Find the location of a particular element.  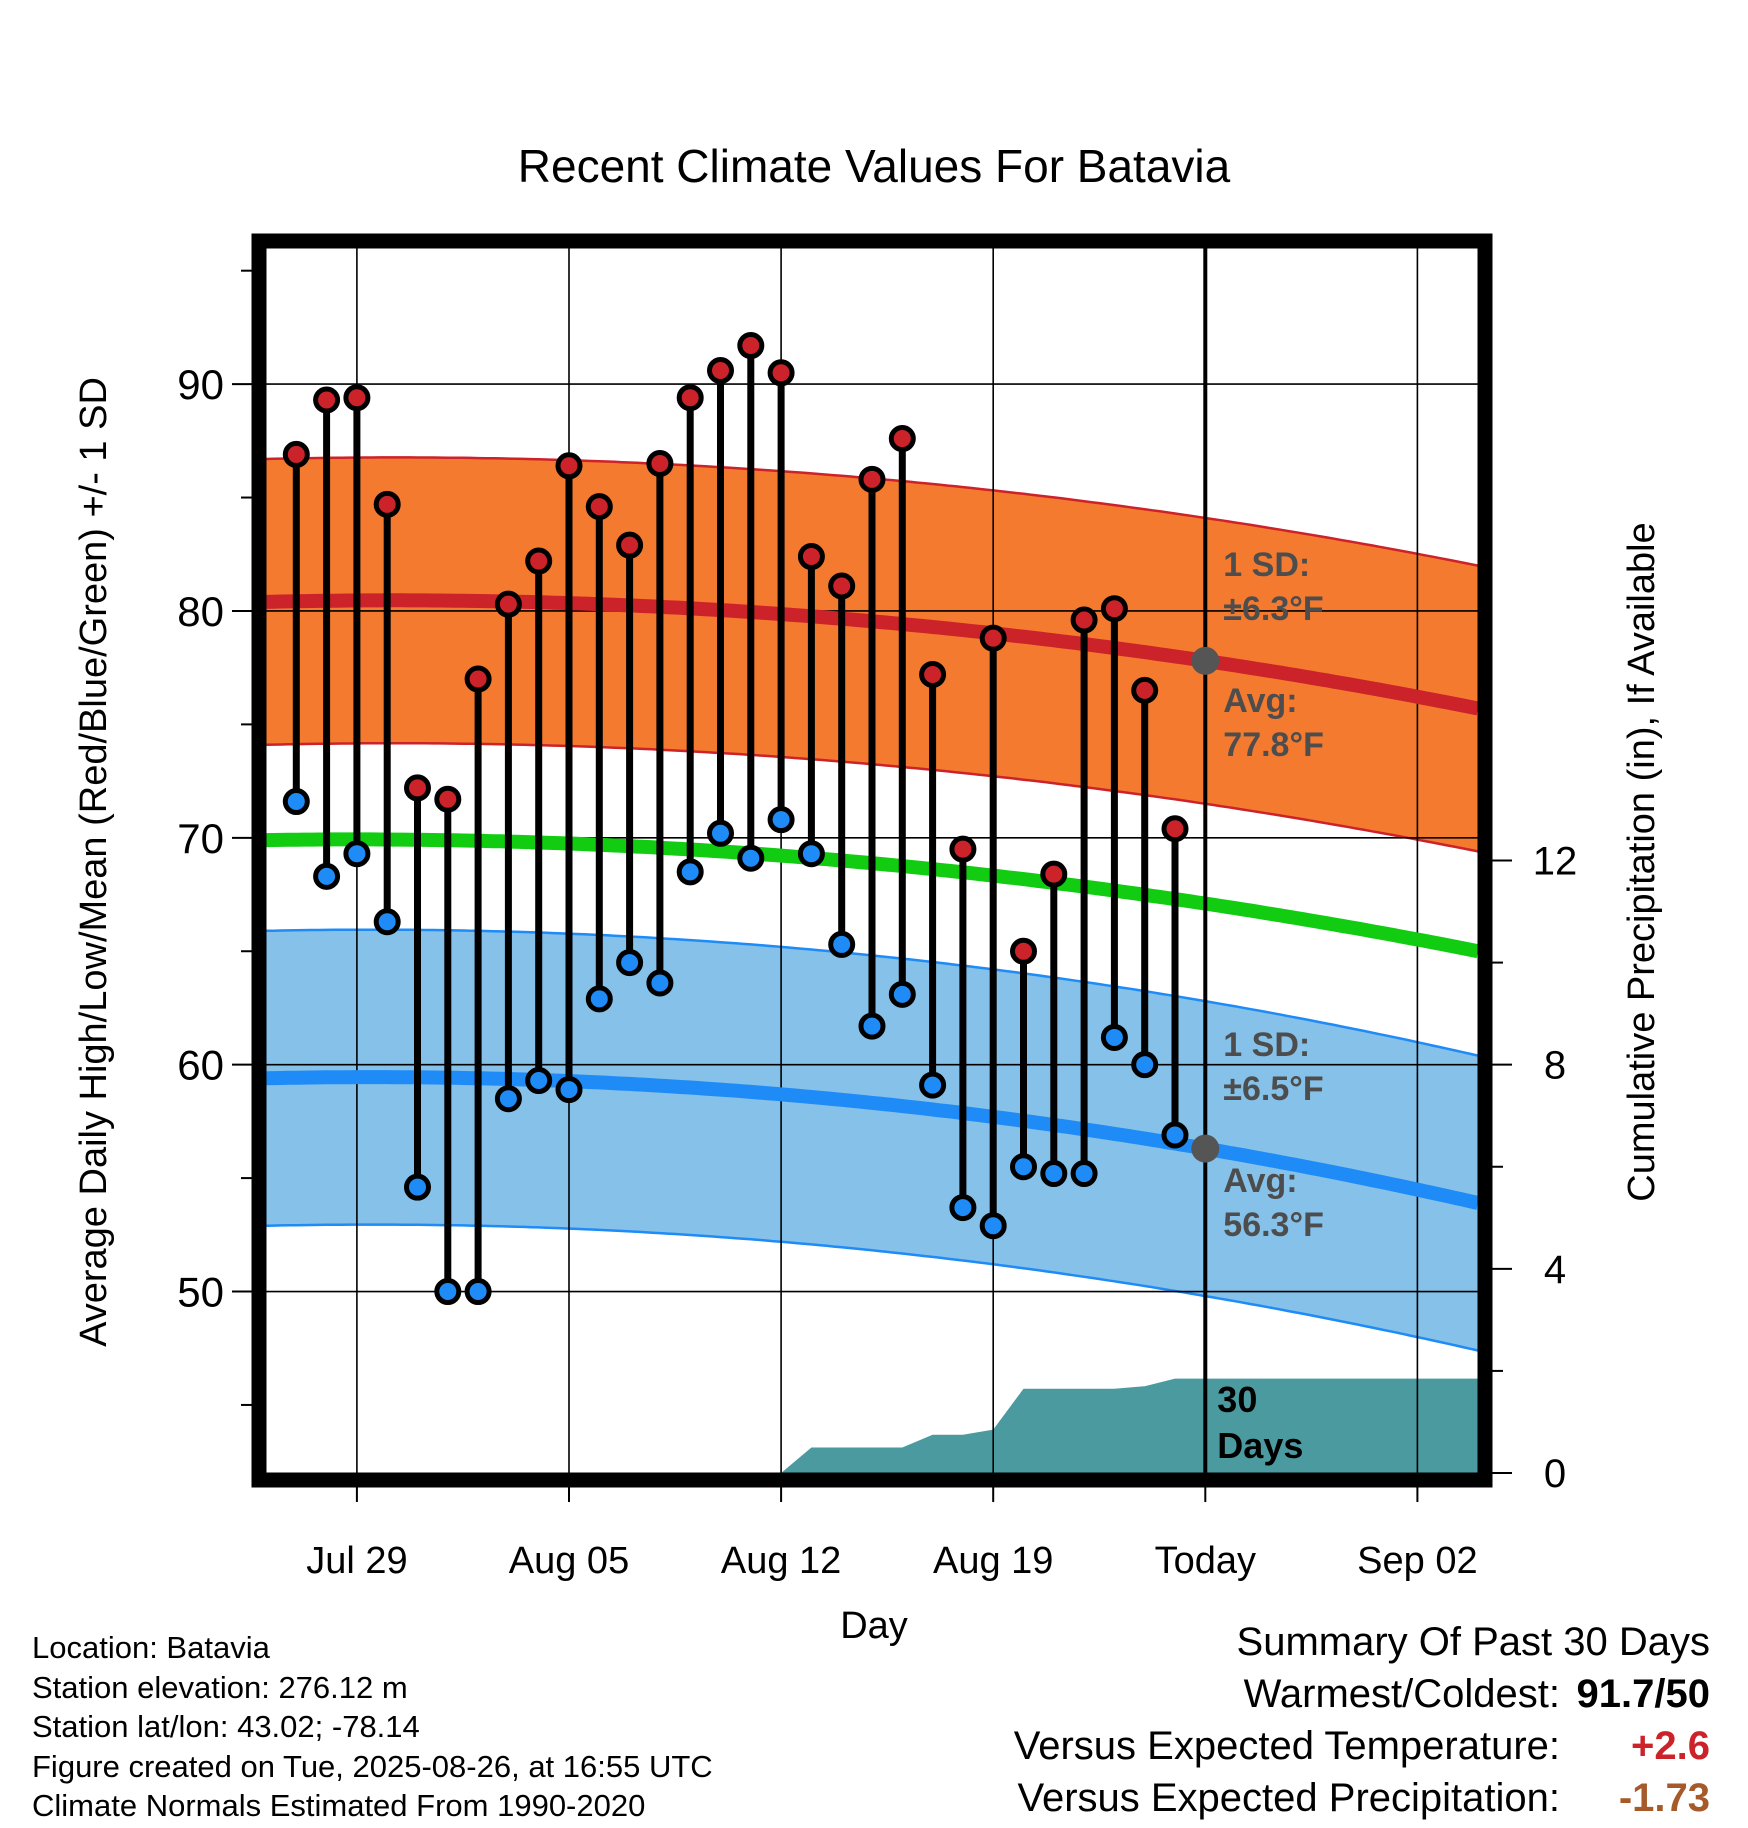

precipitation-area is located at coordinates (1129, 1425).